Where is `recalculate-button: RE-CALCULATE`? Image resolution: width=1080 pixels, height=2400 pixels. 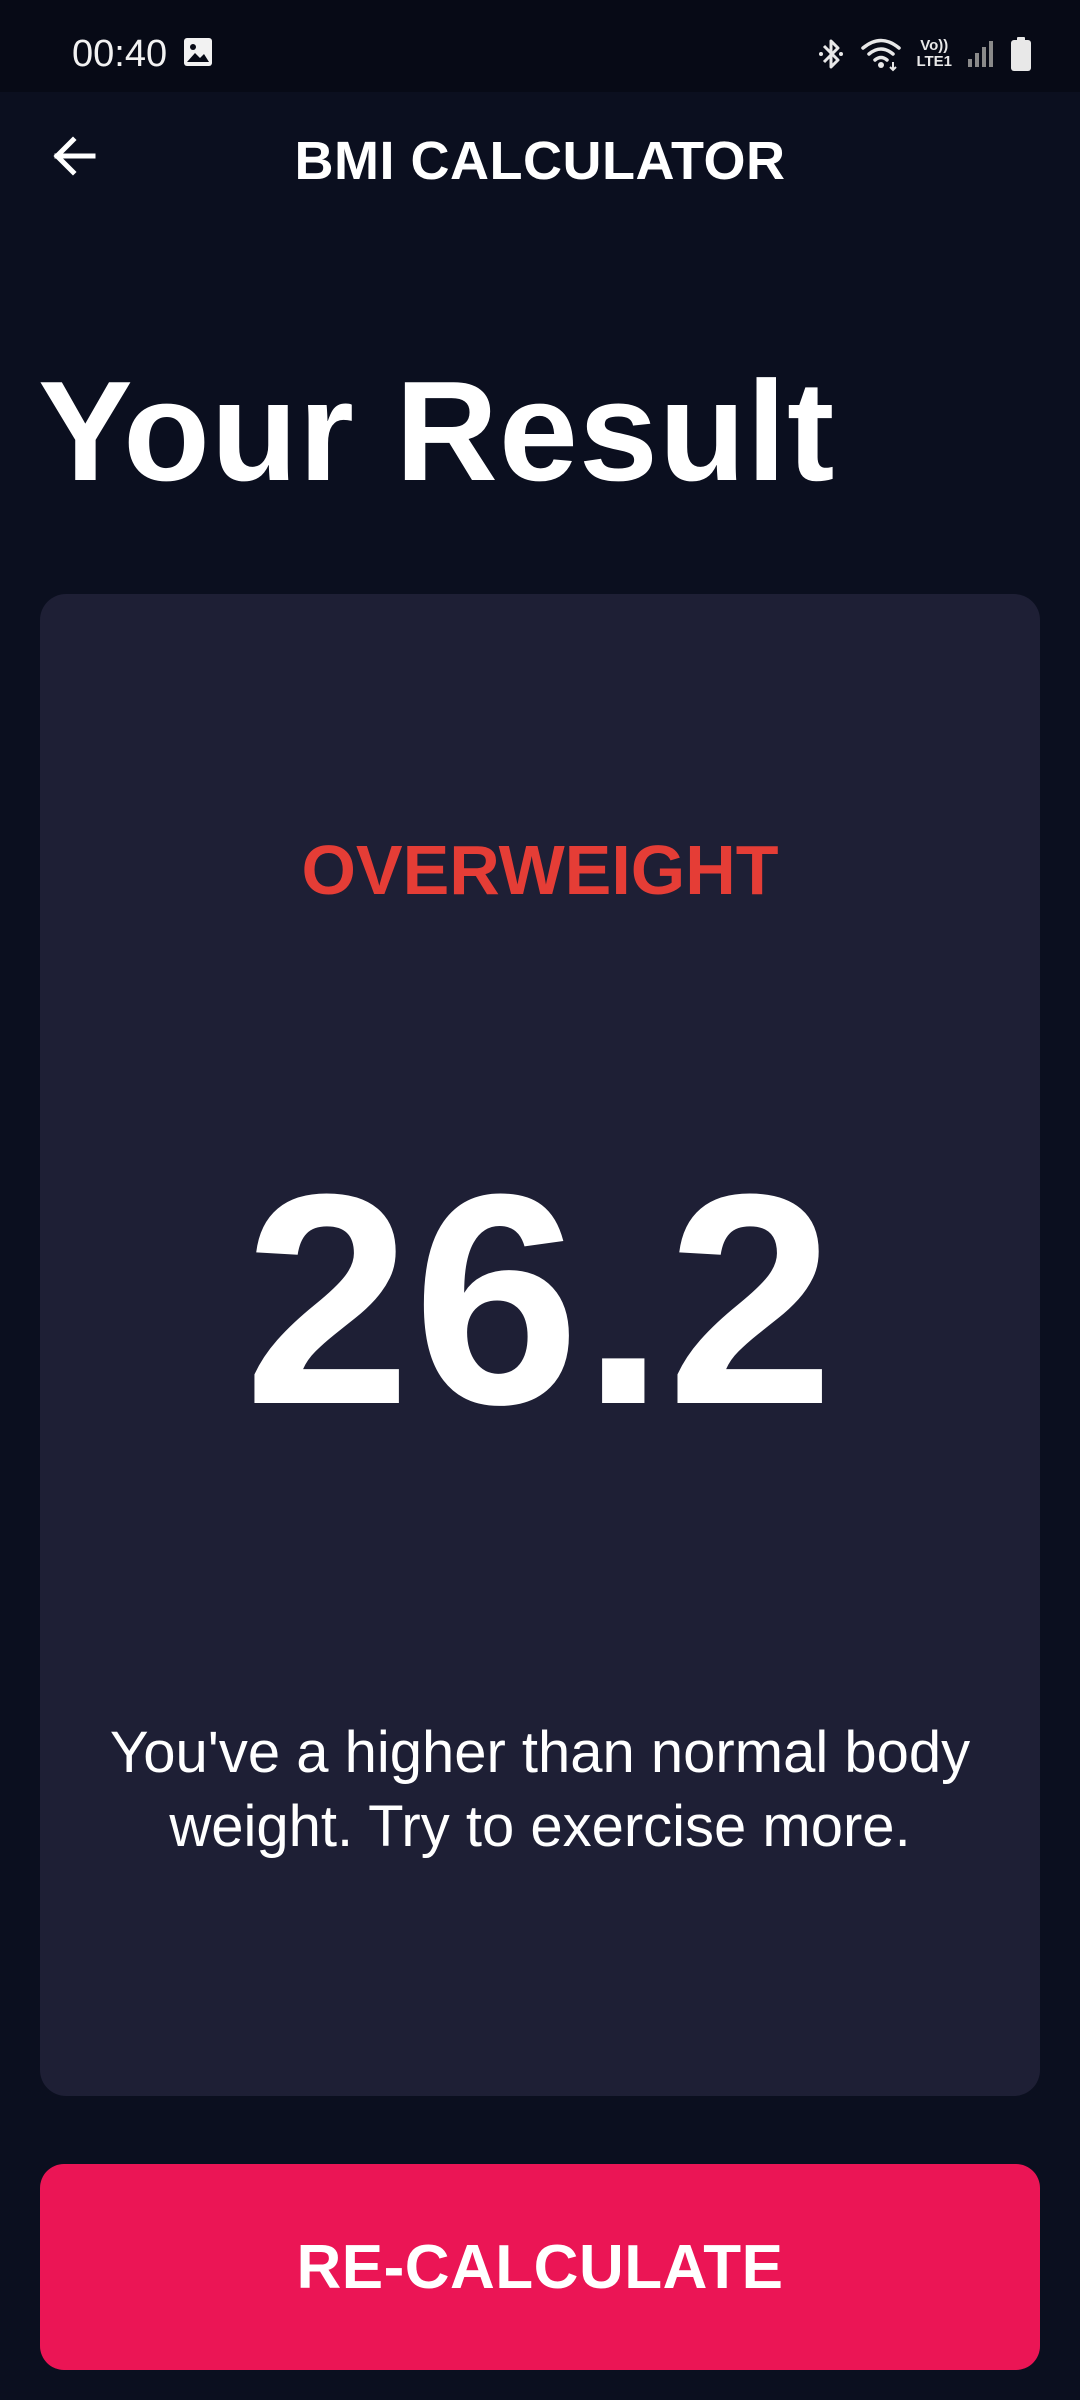 recalculate-button: RE-CALCULATE is located at coordinates (540, 2267).